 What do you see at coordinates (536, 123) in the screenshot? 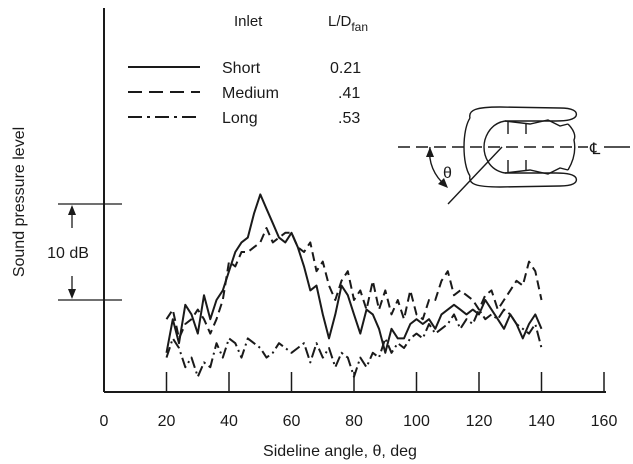
I see `core-body-upper` at bounding box center [536, 123].